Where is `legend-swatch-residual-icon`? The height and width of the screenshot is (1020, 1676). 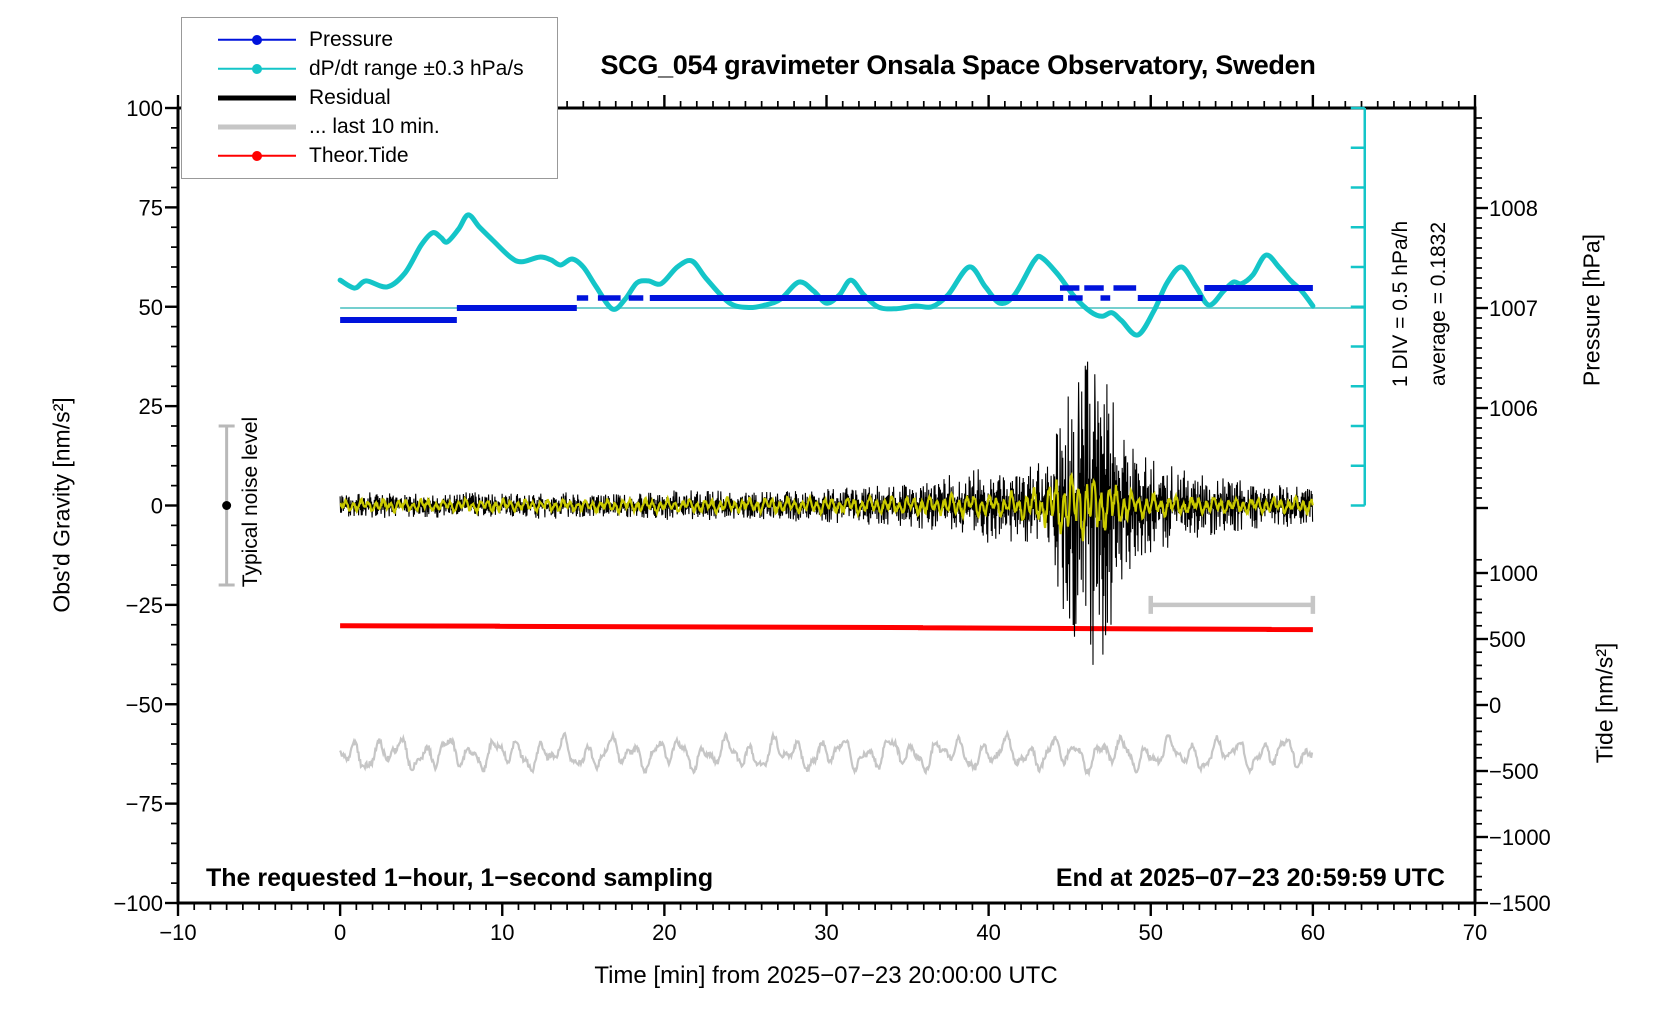 legend-swatch-residual-icon is located at coordinates (257, 98).